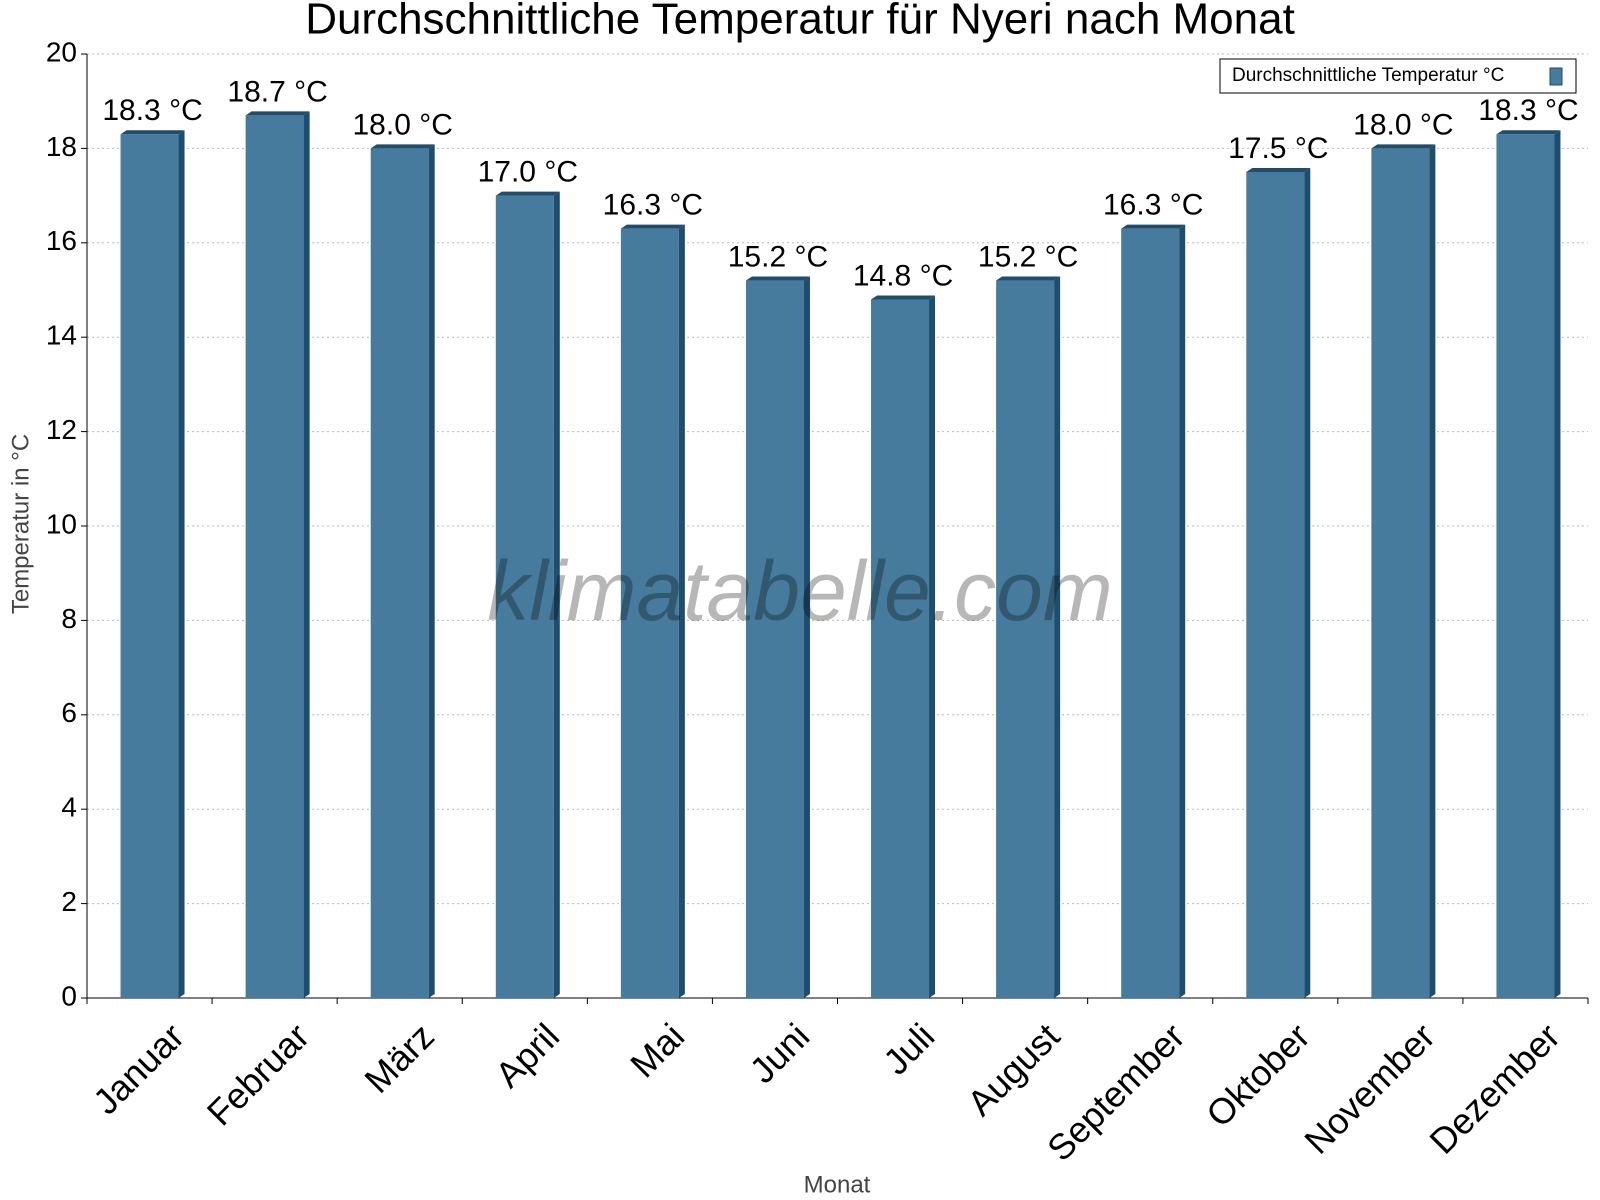 This screenshot has height=1200, width=1600. Describe the element at coordinates (61, 335) in the screenshot. I see `y-tick-label: 14` at that location.